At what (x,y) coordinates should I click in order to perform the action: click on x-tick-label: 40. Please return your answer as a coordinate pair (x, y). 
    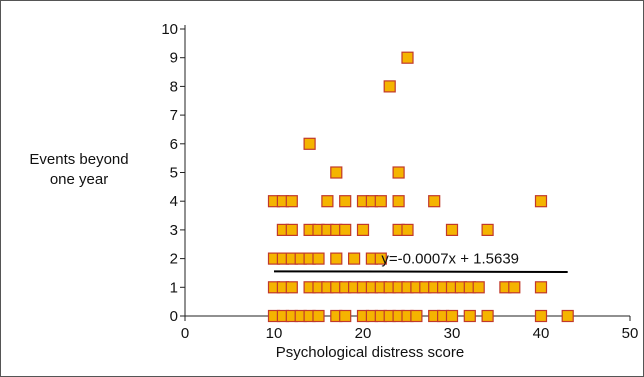
    Looking at the image, I should click on (541, 333).